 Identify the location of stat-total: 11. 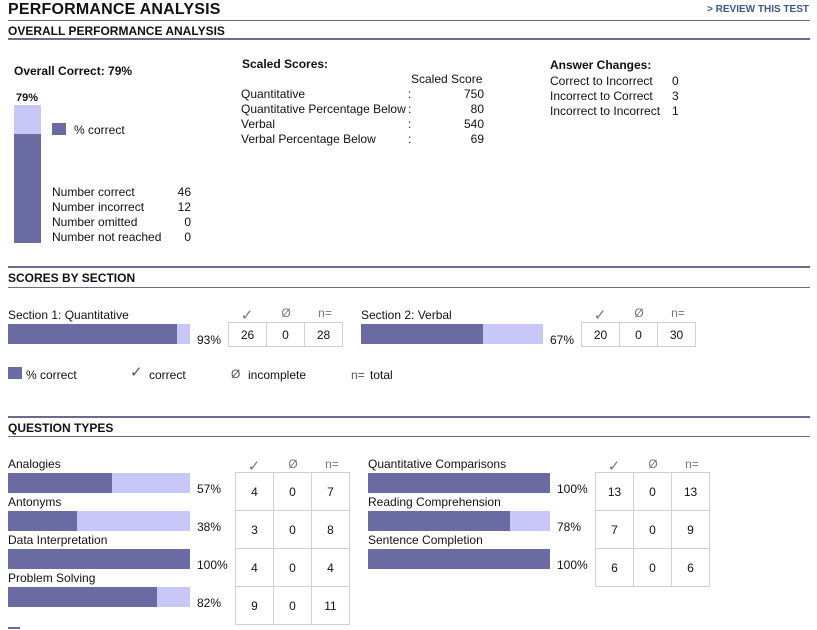
(330, 605).